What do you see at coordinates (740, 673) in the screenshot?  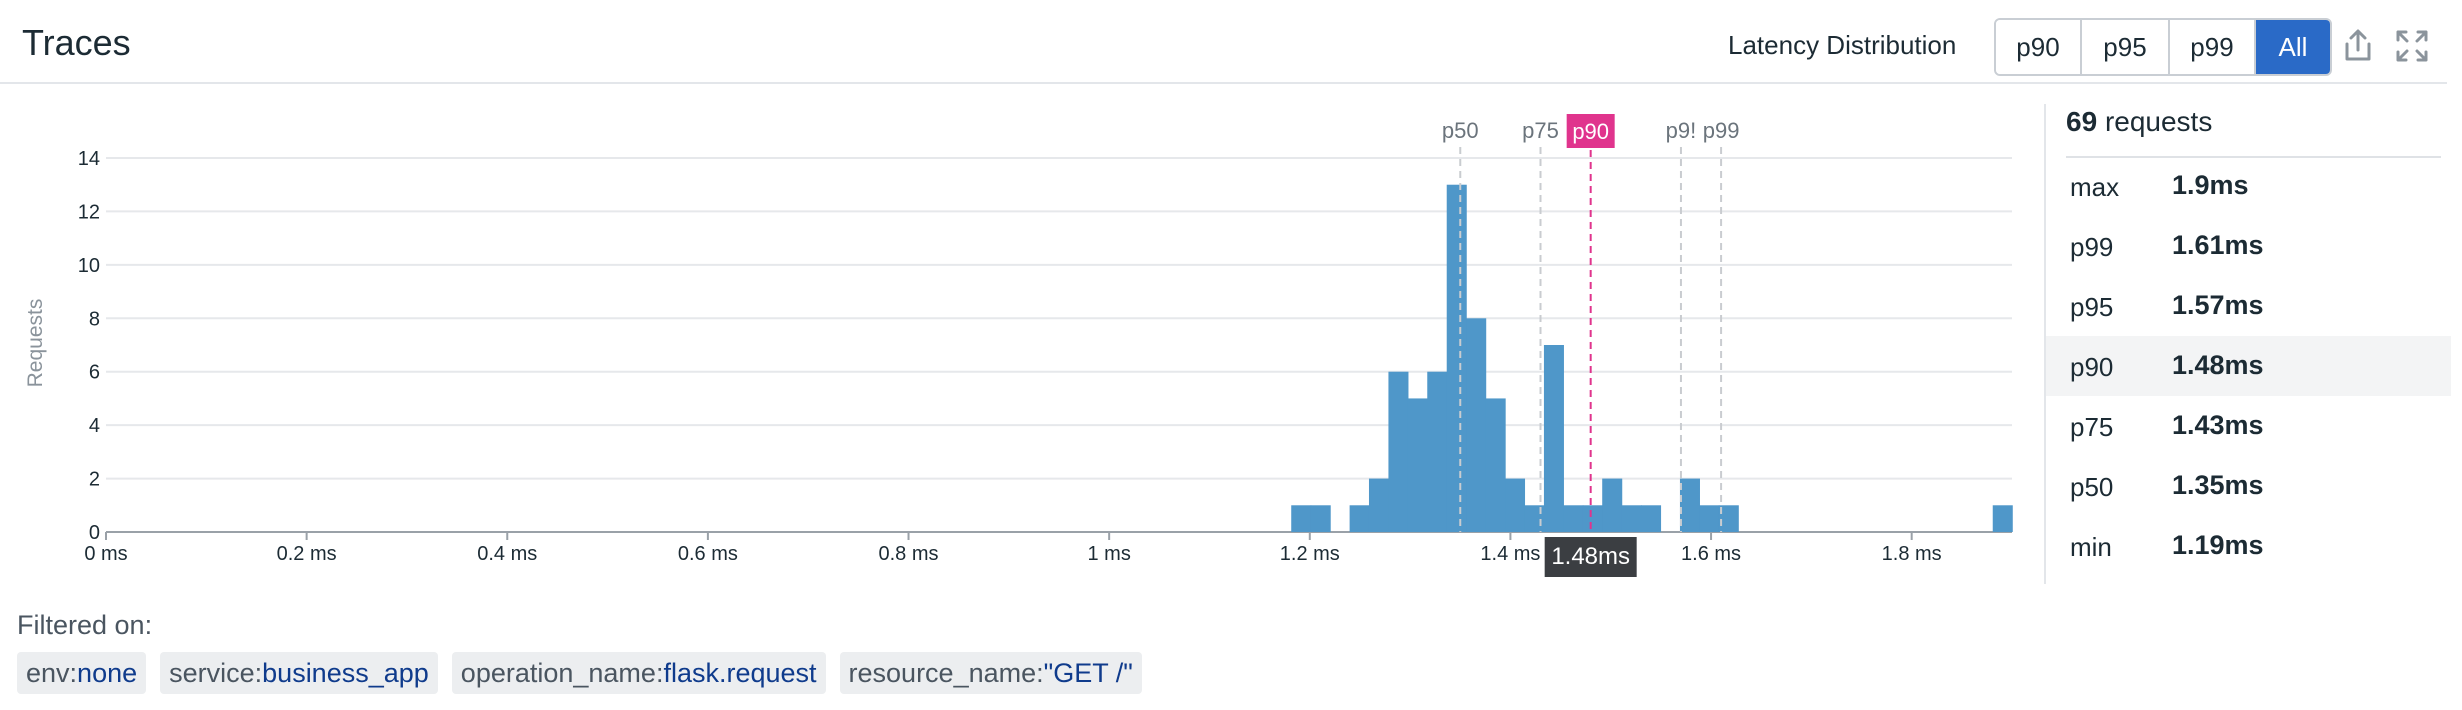 I see `tag-value: flask.request` at bounding box center [740, 673].